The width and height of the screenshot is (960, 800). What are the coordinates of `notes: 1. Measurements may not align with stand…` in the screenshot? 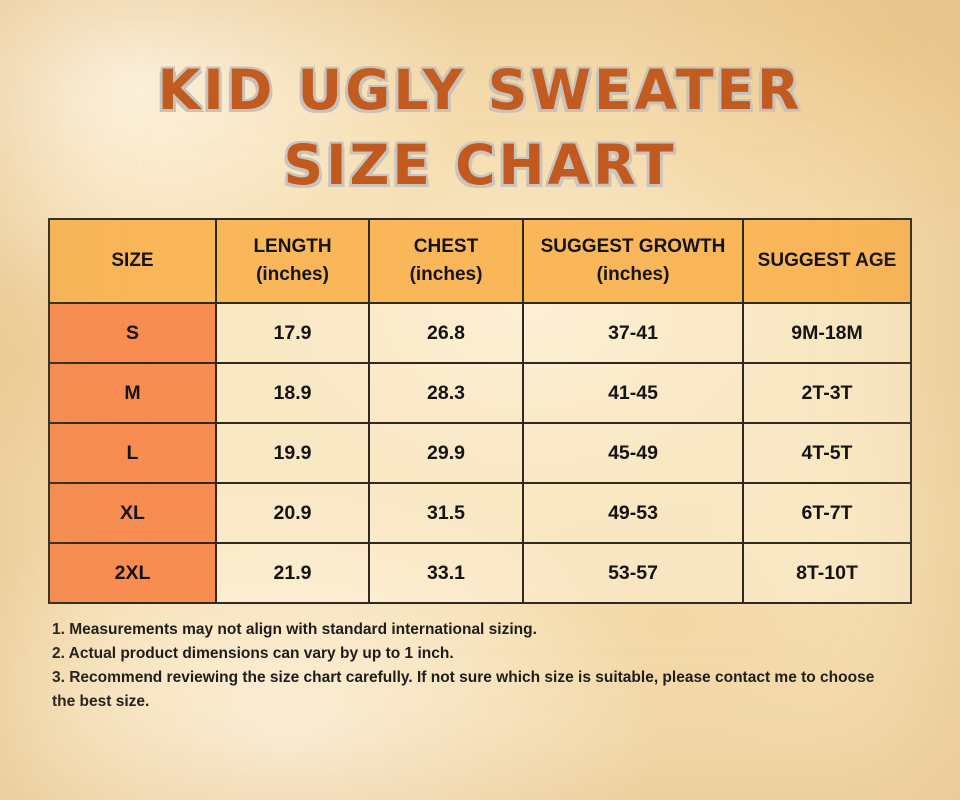 It's located at (474, 666).